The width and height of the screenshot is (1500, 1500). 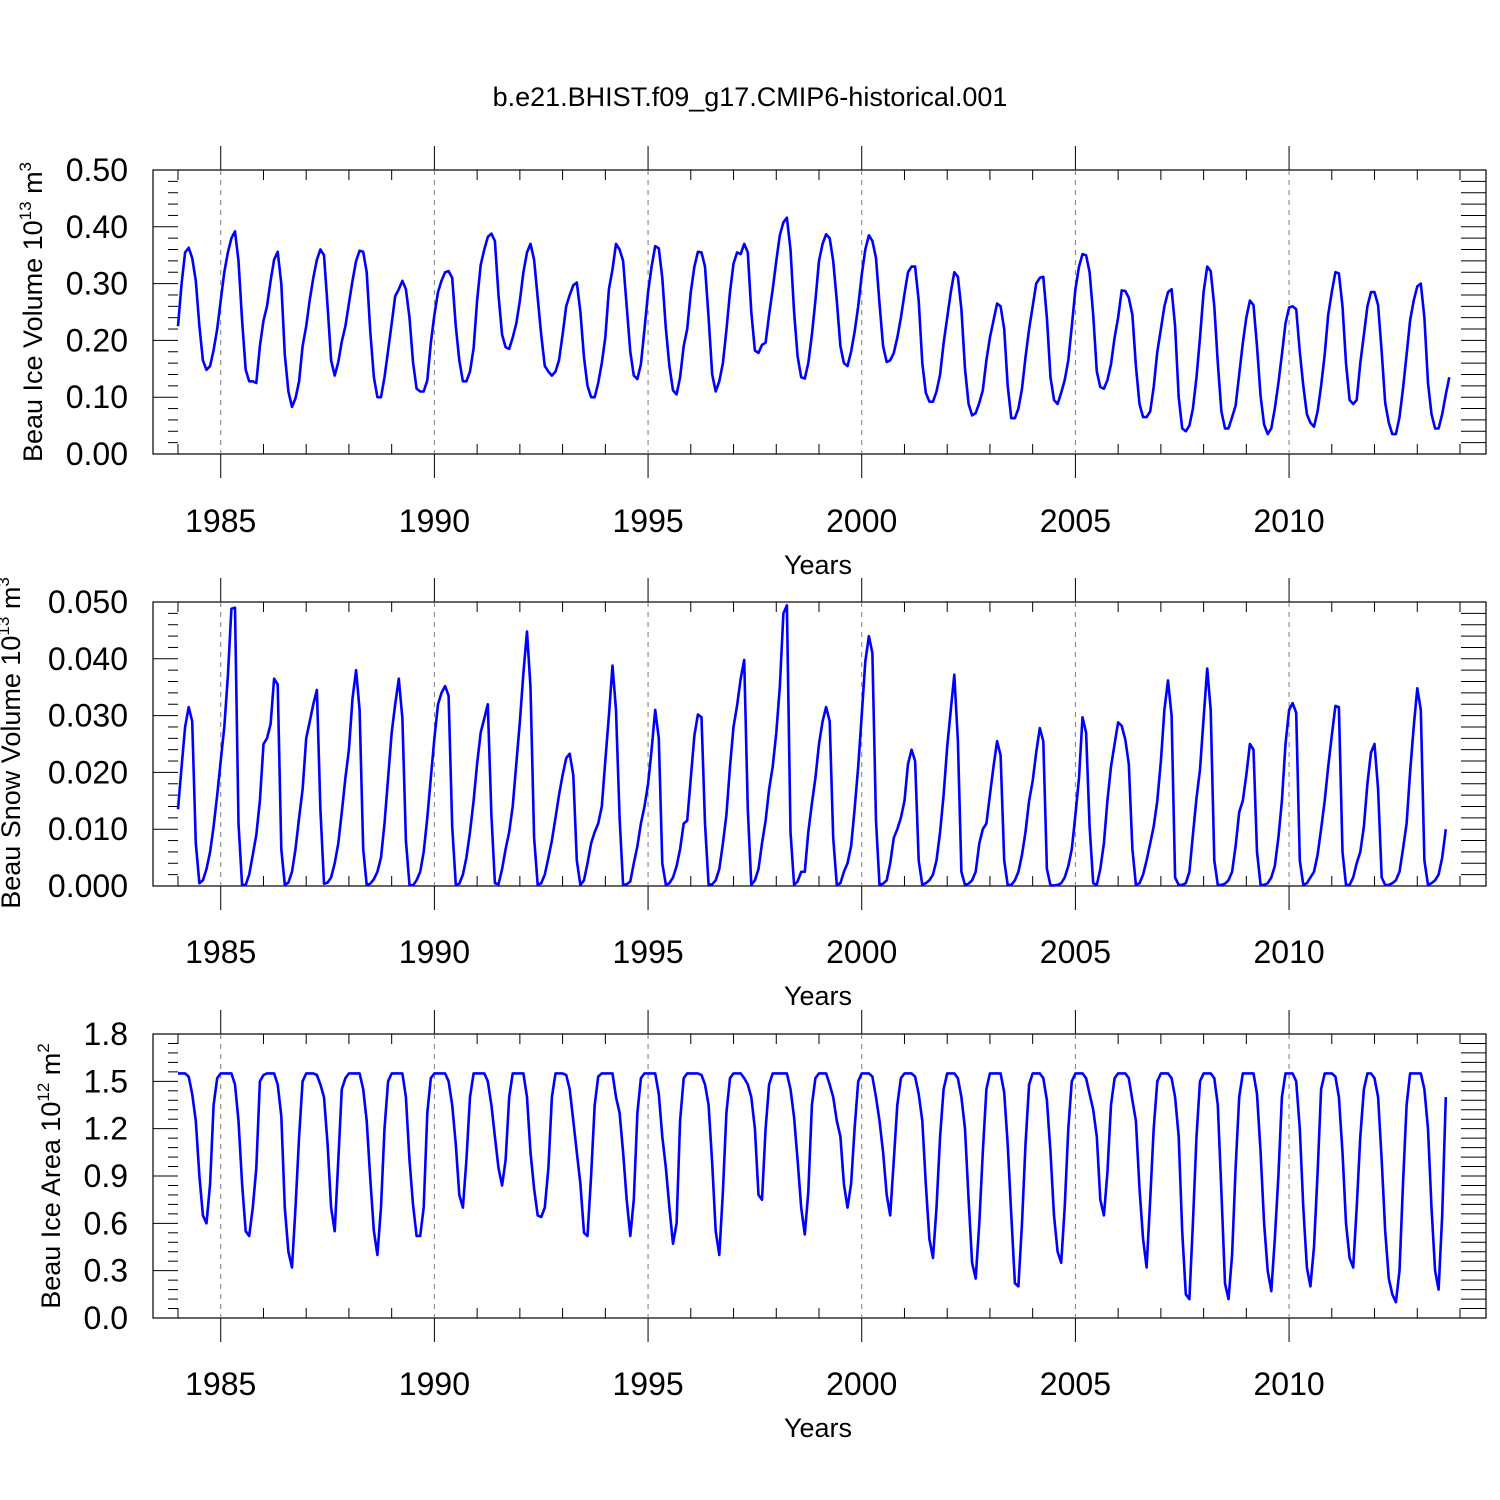 What do you see at coordinates (97, 170) in the screenshot?
I see `y-tick-label: 0.50` at bounding box center [97, 170].